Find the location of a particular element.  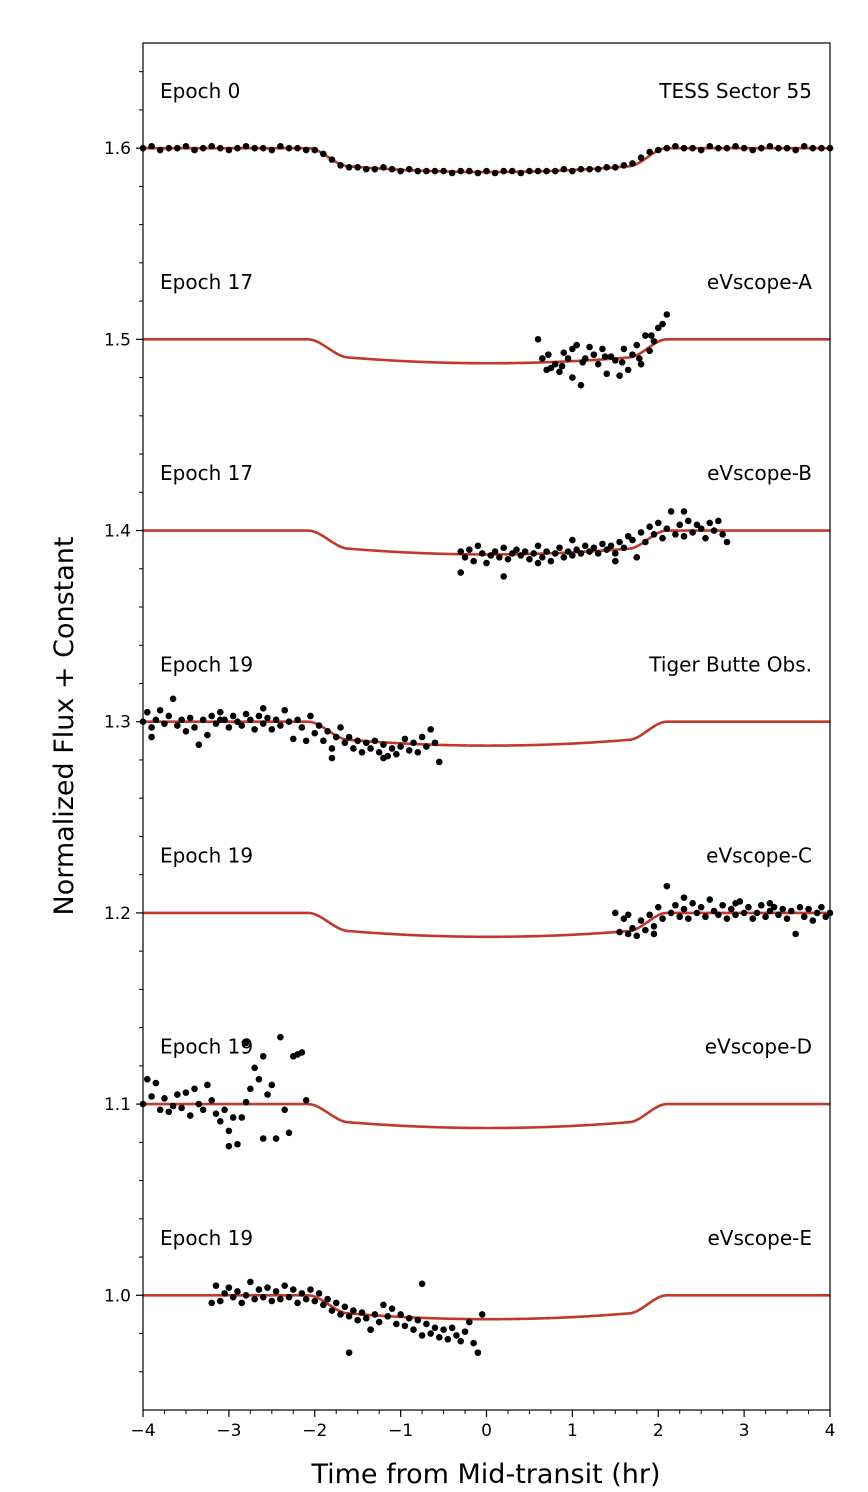

instrument-label: eVscope-E is located at coordinates (760, 1238).